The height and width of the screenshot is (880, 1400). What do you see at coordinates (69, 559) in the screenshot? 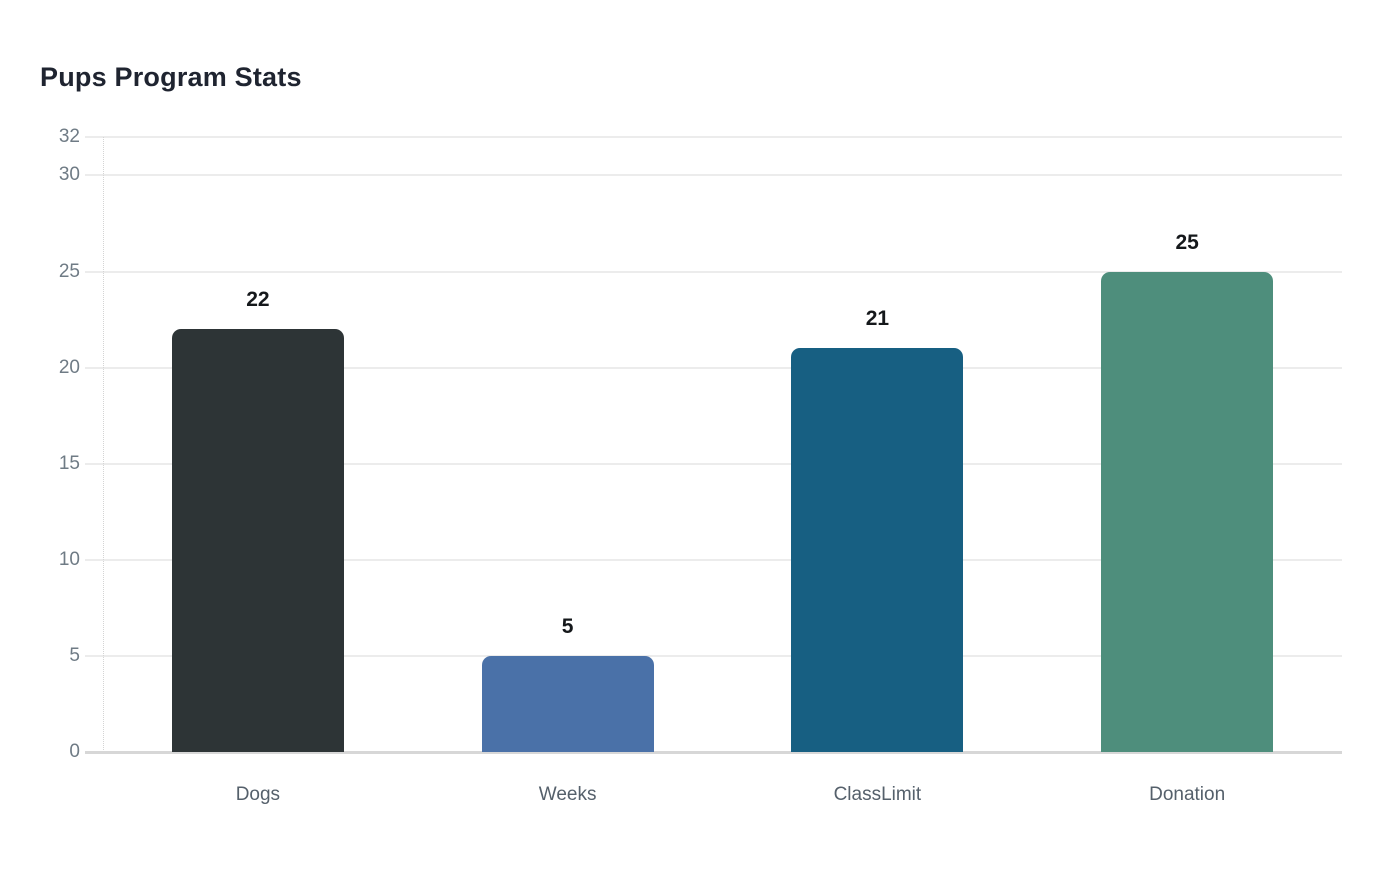
I see `y-tick-label-10: 10` at bounding box center [69, 559].